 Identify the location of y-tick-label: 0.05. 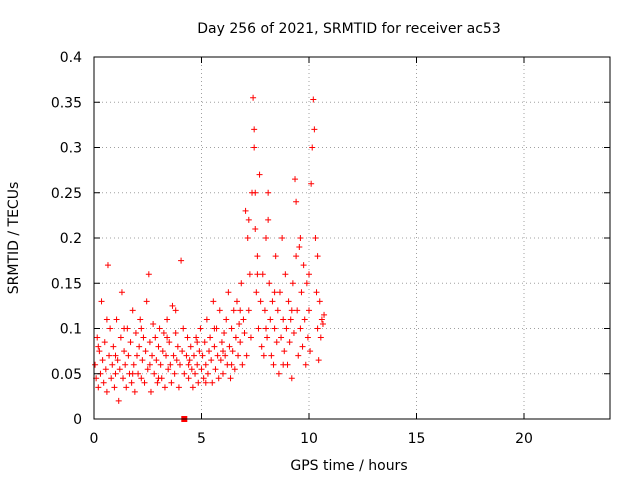
(66, 375).